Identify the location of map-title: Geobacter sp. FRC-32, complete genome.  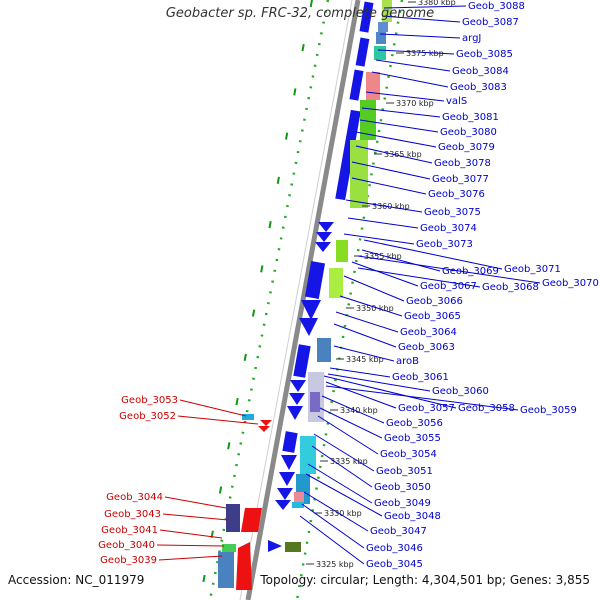
(300, 13).